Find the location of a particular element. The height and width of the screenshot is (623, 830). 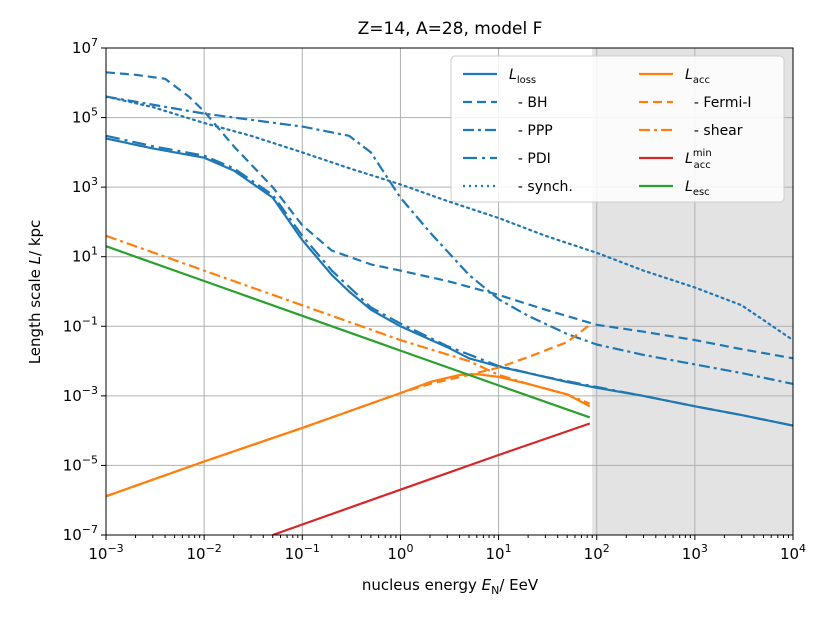

x-axis-label: nucleus energy EN/ EeV is located at coordinates (450, 586).